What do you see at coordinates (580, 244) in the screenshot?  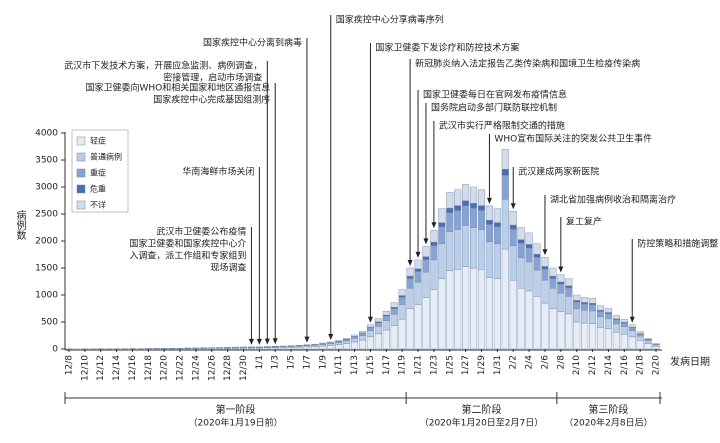 I see `annotation: 复工复产` at bounding box center [580, 244].